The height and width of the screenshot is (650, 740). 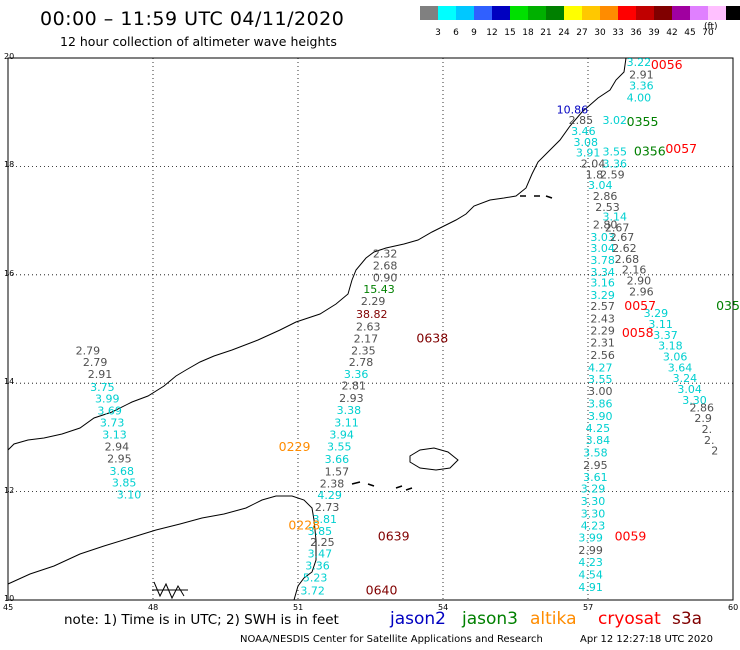 What do you see at coordinates (667, 64) in the screenshot?
I see `pass-time-label: 0056` at bounding box center [667, 64].